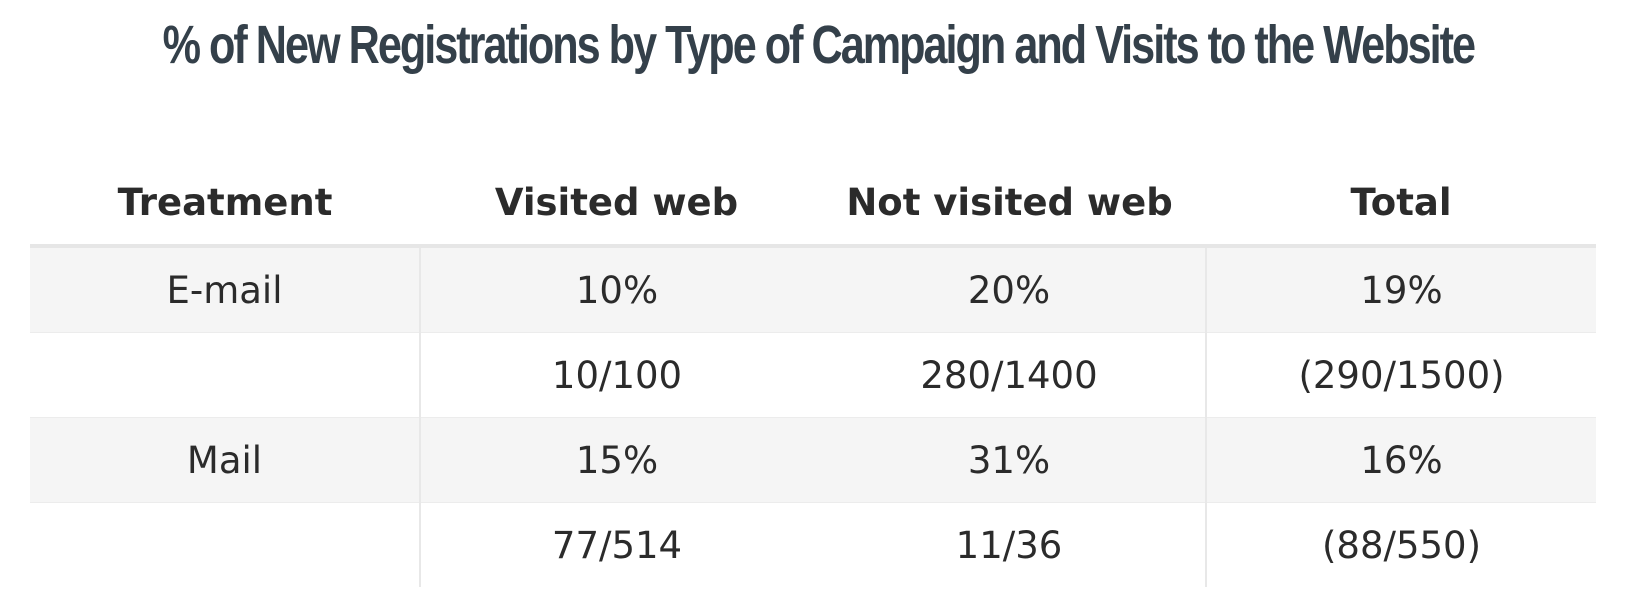 This screenshot has width=1626, height=608. What do you see at coordinates (1401, 289) in the screenshot?
I see `total-cell: 19%` at bounding box center [1401, 289].